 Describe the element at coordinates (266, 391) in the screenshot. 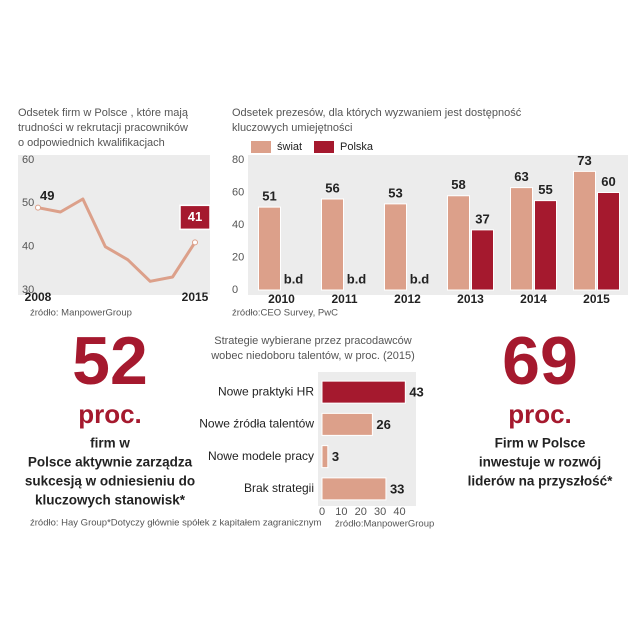

I see `category-label: Nowe praktyki HR` at that location.